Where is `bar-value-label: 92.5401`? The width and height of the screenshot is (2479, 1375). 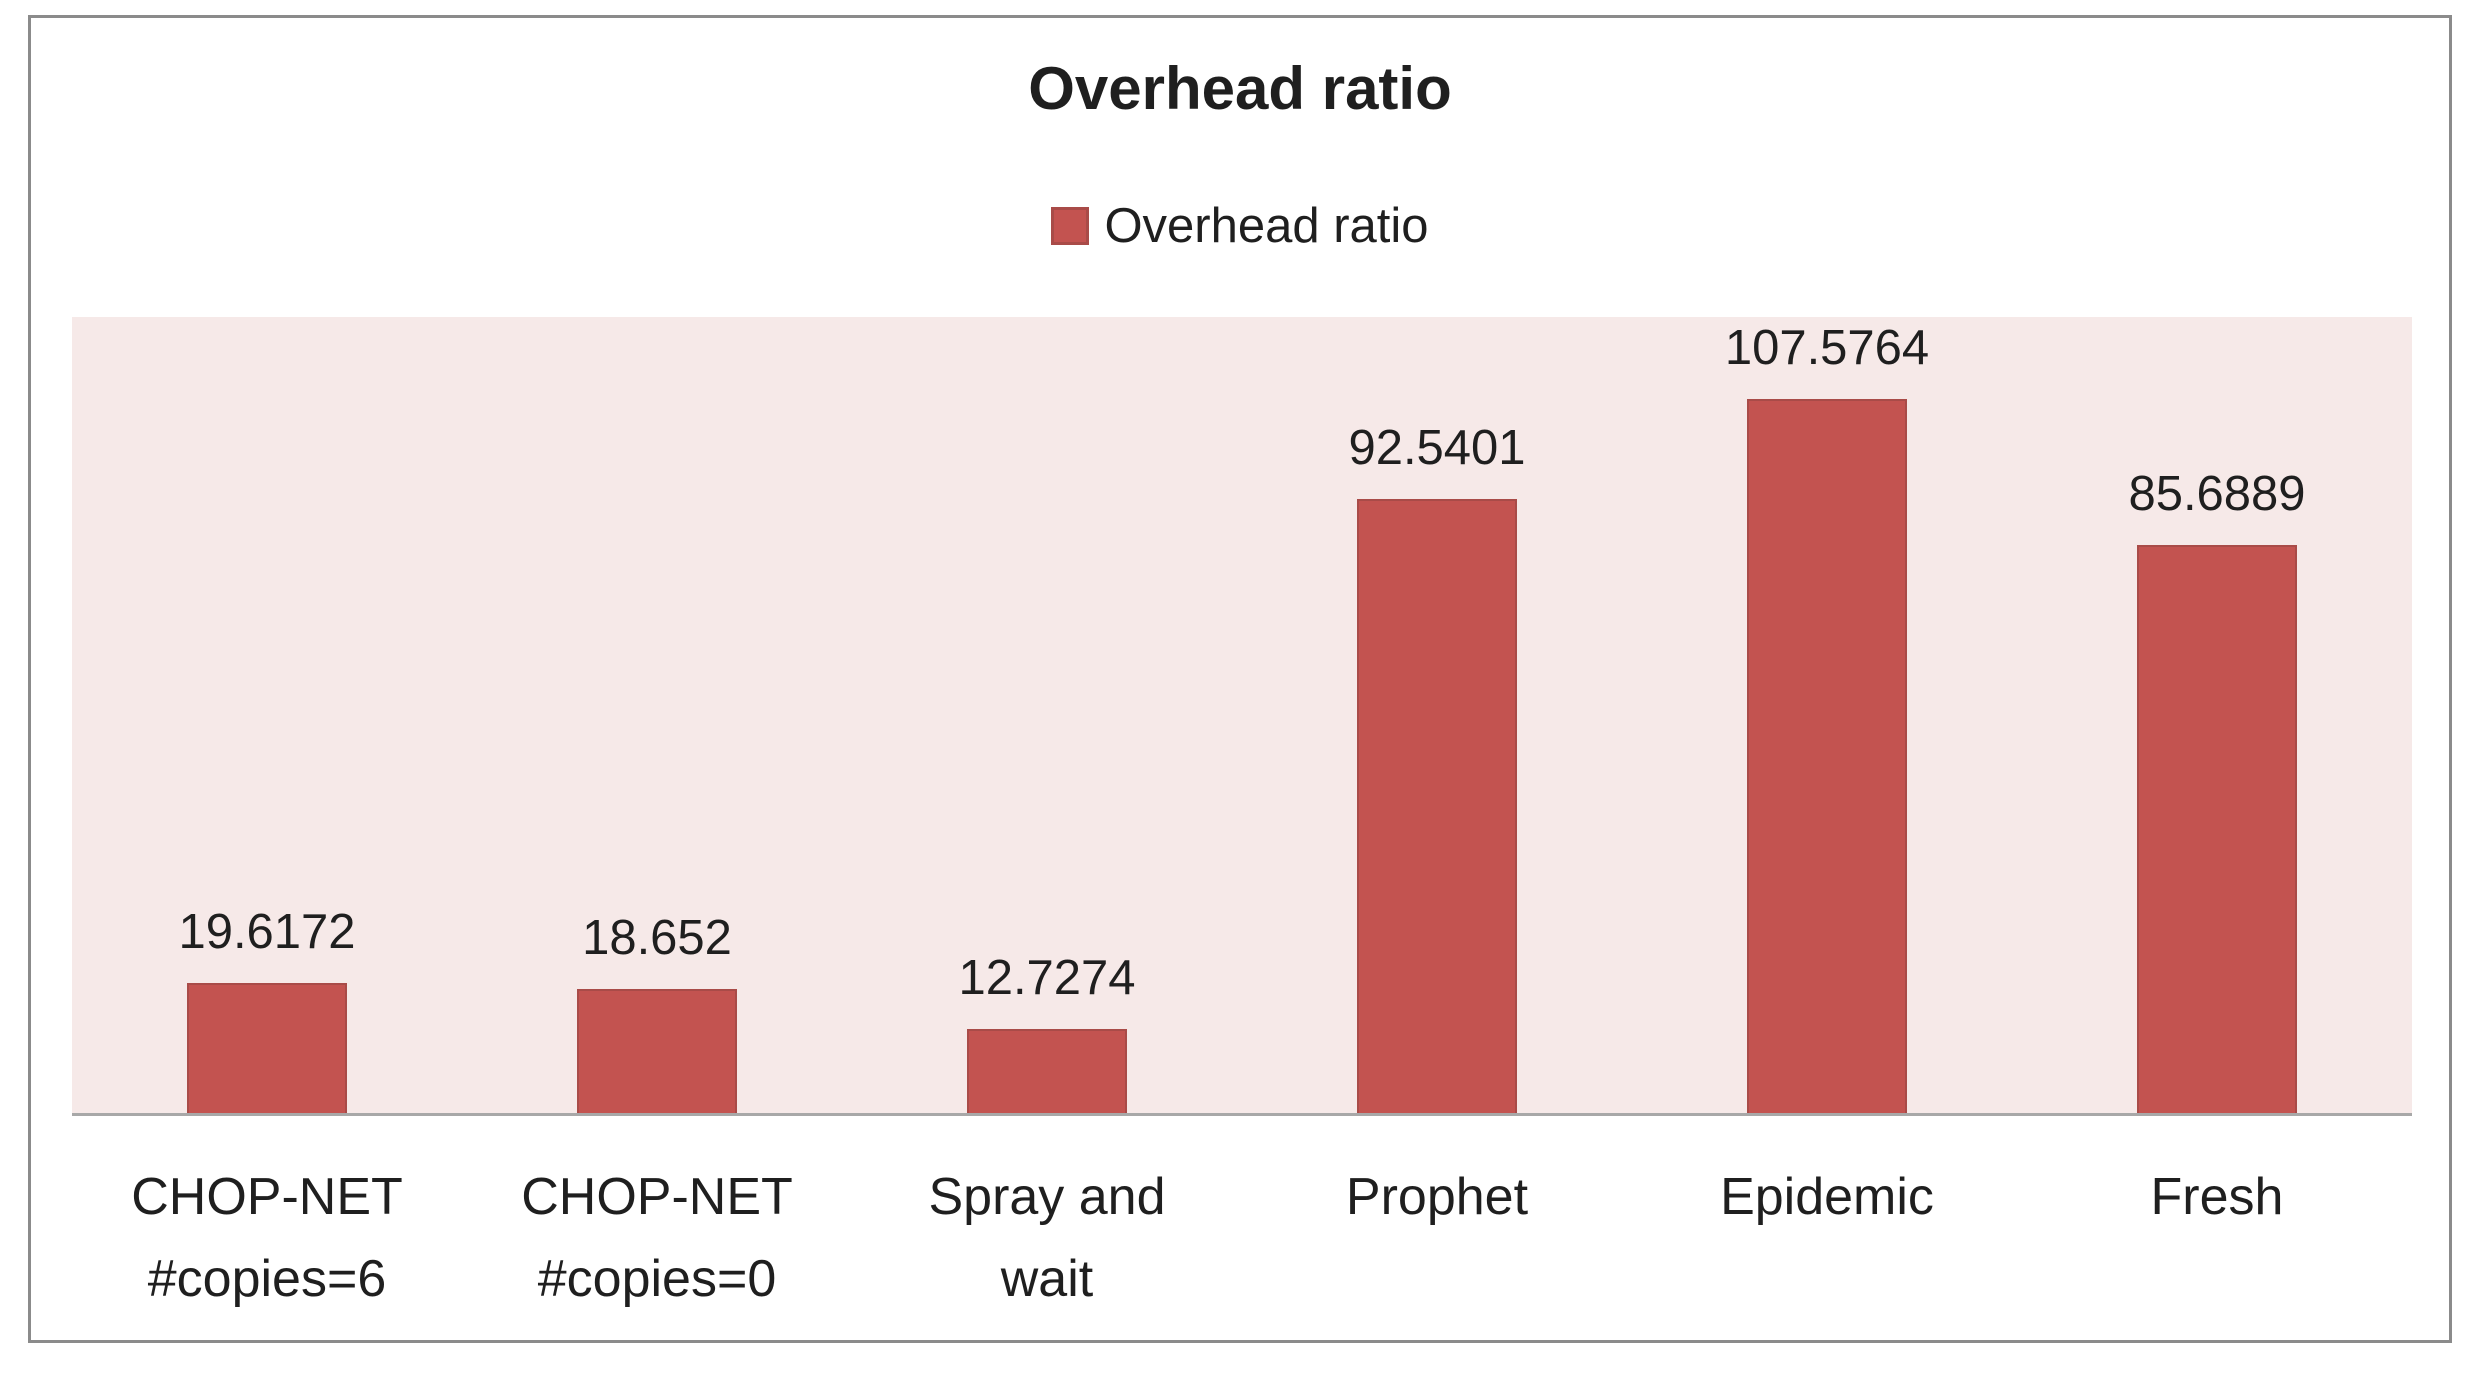 bar-value-label: 92.5401 is located at coordinates (1437, 448).